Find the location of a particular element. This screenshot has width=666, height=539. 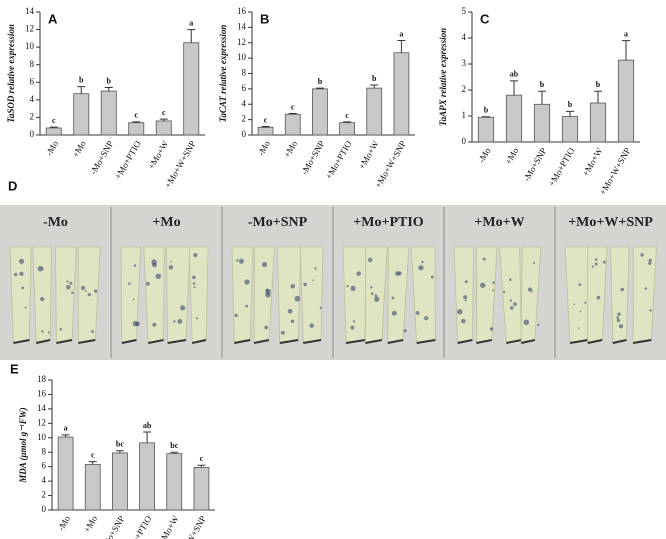

panel-label: D is located at coordinates (12, 185).